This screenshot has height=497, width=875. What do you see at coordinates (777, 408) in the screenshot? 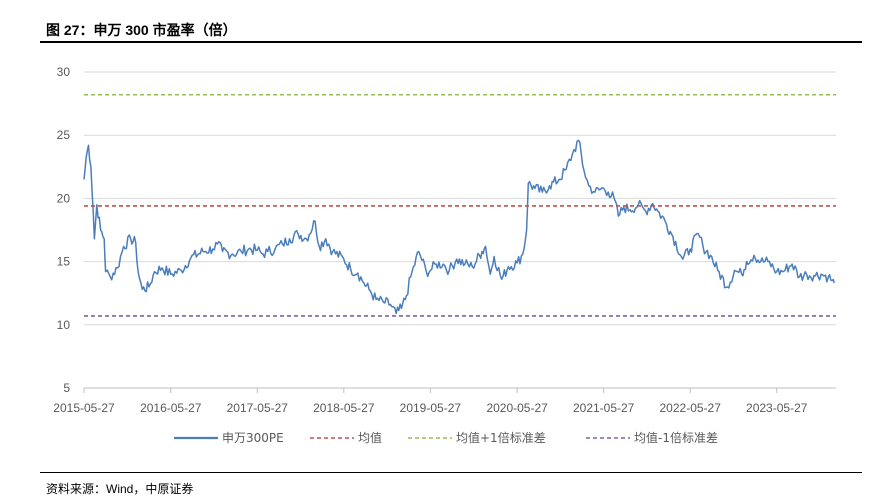
I see `x-tick-label: 2023-05-27` at bounding box center [777, 408].